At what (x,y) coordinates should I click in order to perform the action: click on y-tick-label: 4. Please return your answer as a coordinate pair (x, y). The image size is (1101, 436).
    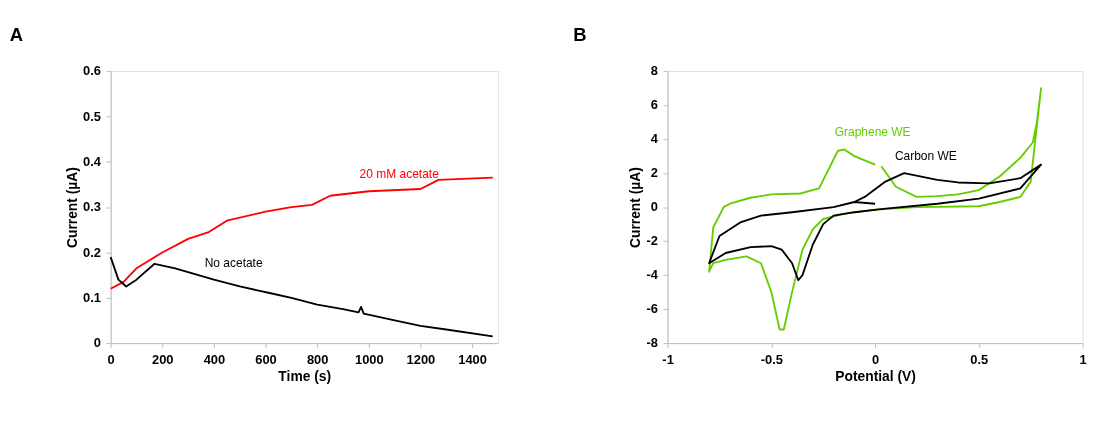
    Looking at the image, I should click on (654, 139).